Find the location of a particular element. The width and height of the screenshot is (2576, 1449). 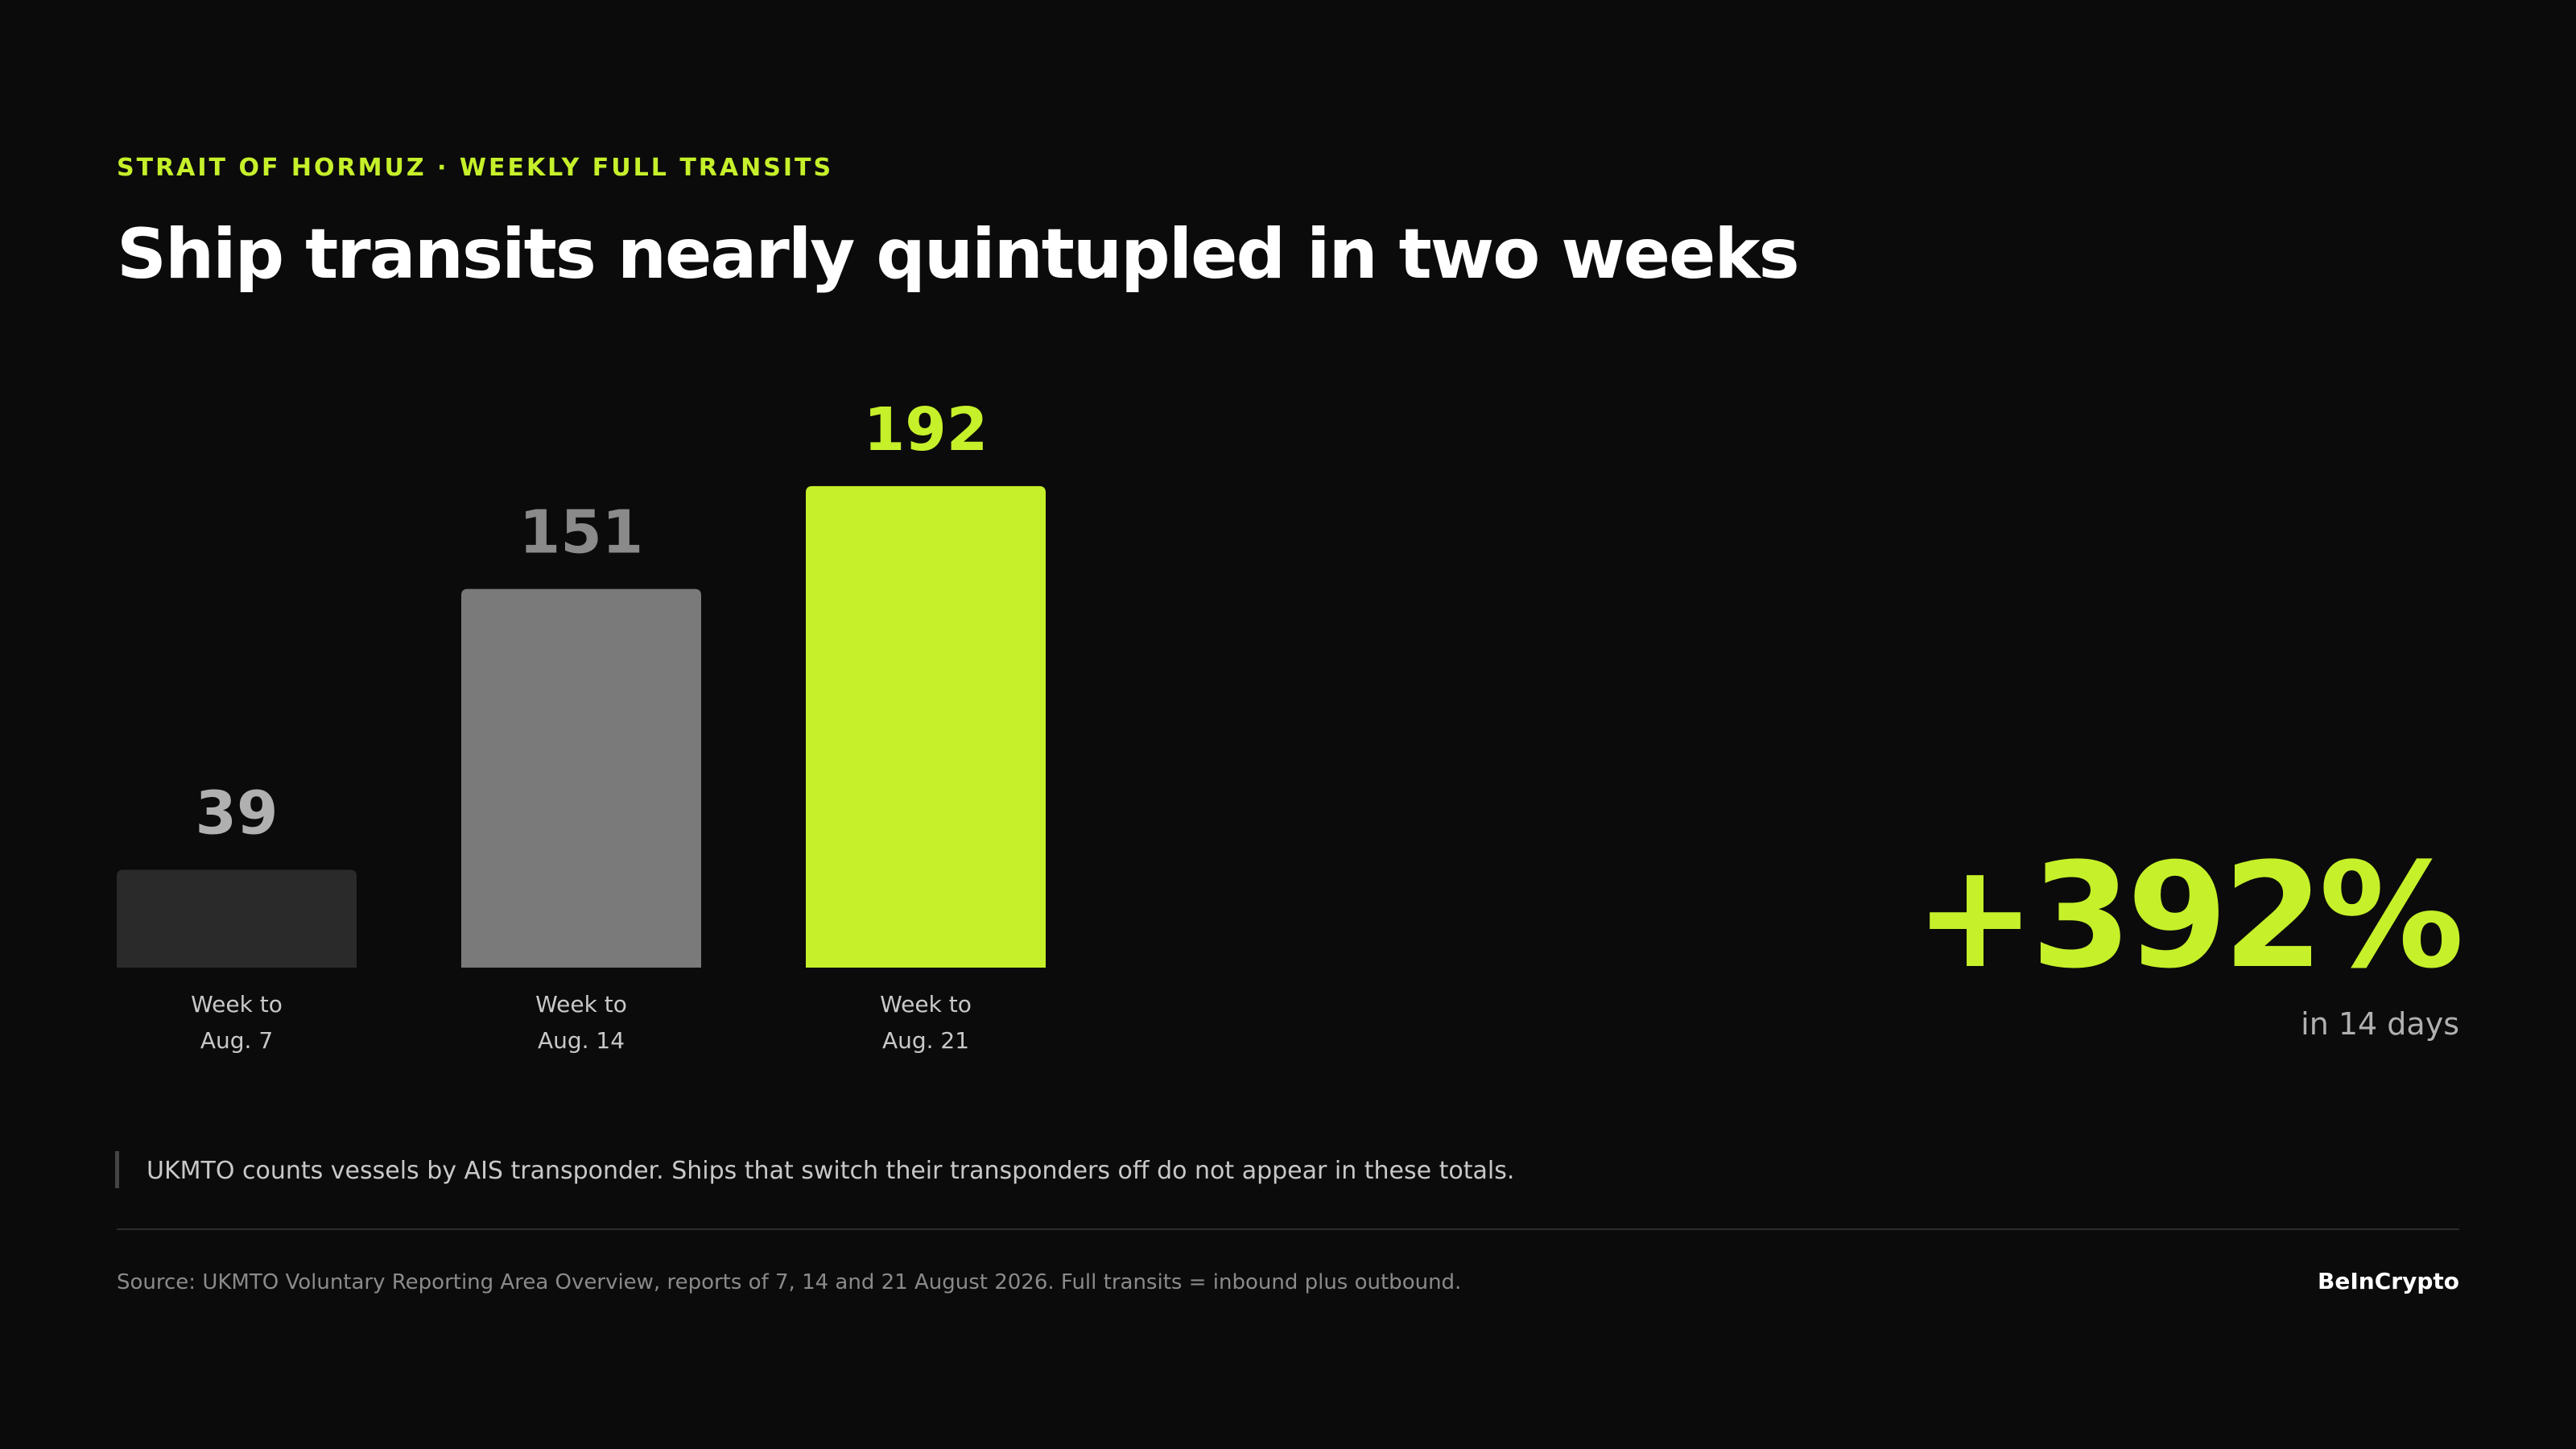

note-rule is located at coordinates (117, 1169).